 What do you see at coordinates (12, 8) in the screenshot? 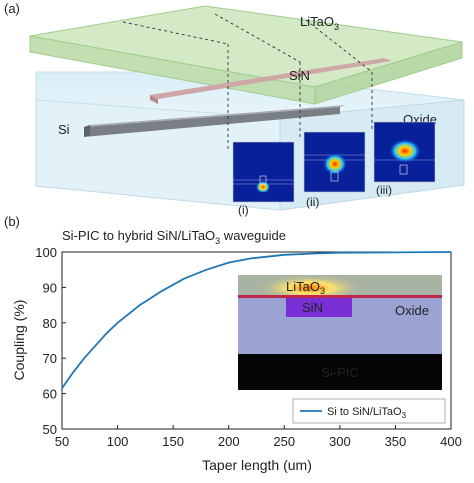
I see `panel-a-label: (a)` at bounding box center [12, 8].